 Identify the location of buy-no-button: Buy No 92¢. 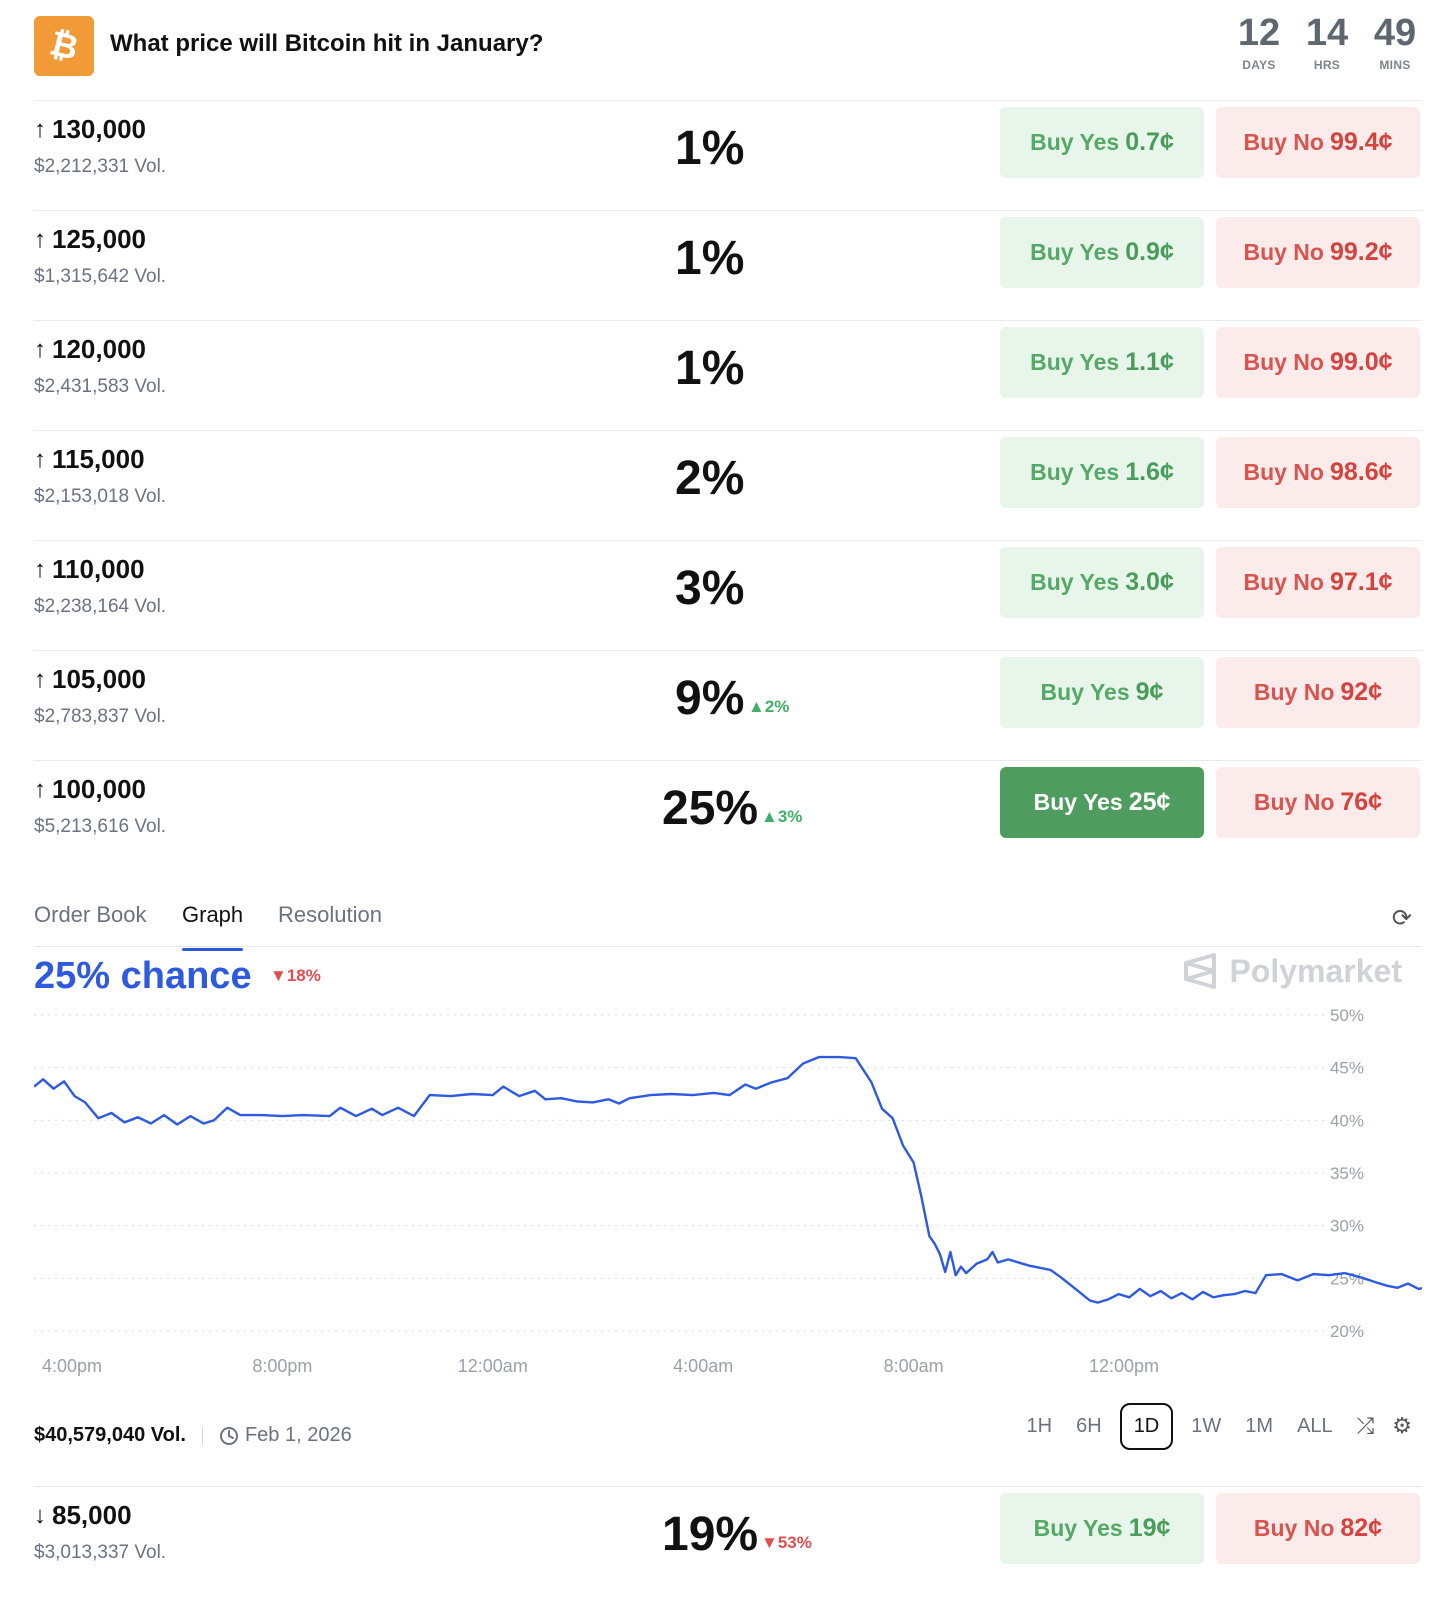
(1318, 692).